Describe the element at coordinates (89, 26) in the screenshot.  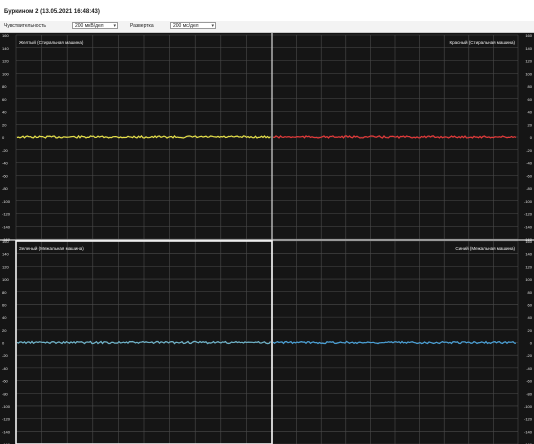
I see `sensitivity-value: 200 мкВ/дел` at that location.